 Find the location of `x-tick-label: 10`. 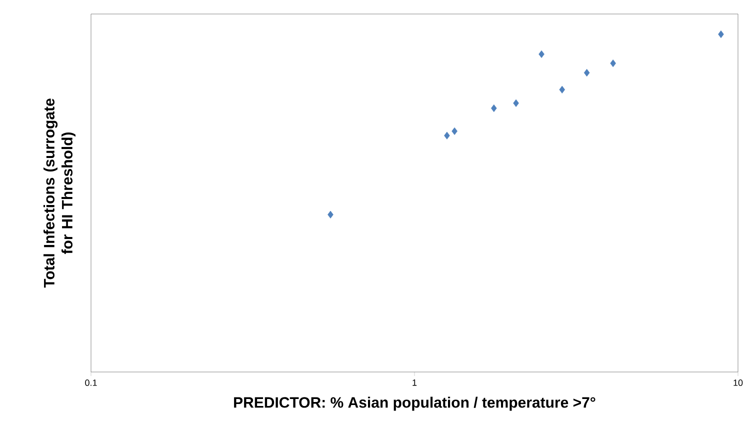

x-tick-label: 10 is located at coordinates (738, 383).